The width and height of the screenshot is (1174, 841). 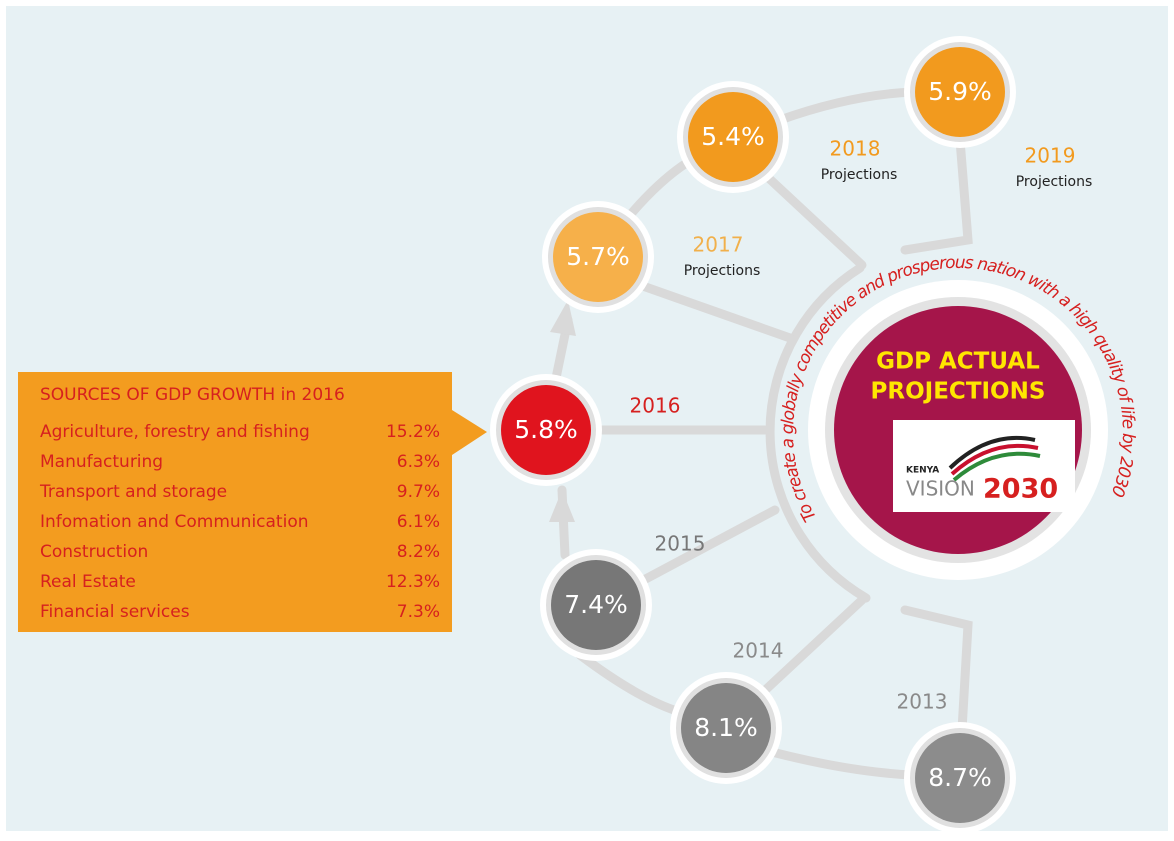 I want to click on logo-box, so click(x=984, y=466).